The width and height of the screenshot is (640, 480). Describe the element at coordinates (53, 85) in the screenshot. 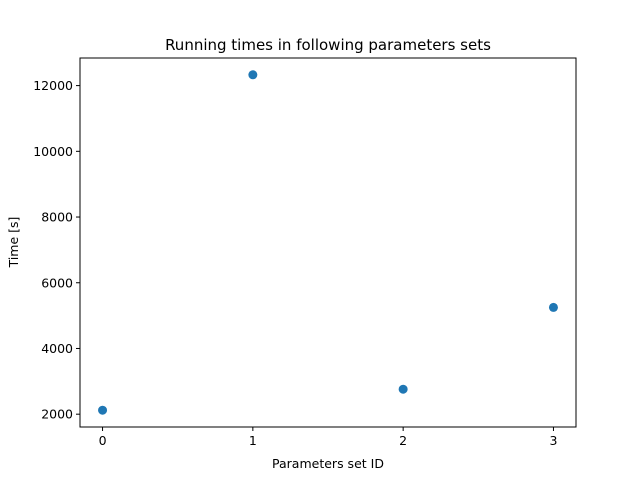

I see `y-tick-label: 12000` at that location.